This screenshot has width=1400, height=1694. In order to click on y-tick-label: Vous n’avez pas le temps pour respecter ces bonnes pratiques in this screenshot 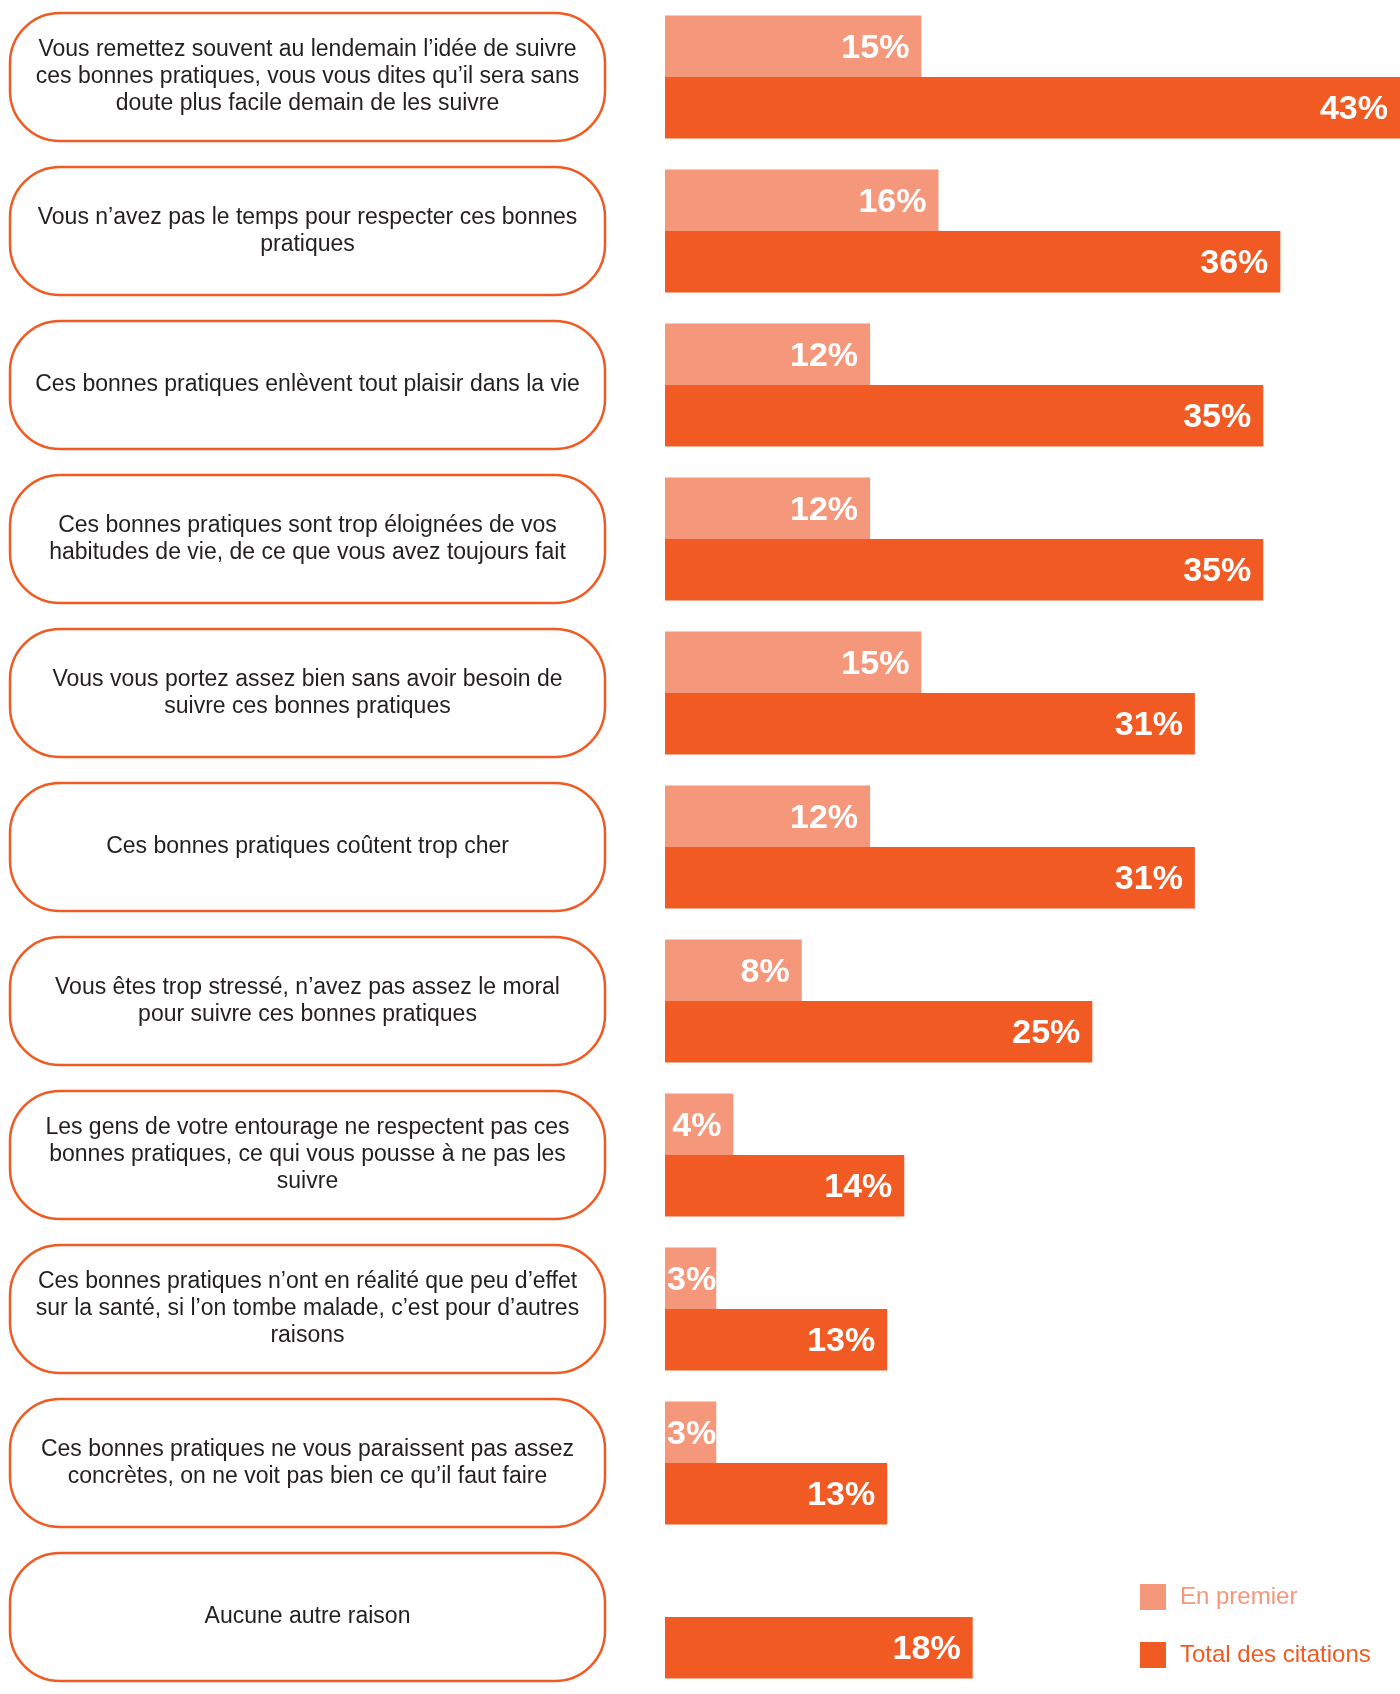, I will do `click(307, 229)`.